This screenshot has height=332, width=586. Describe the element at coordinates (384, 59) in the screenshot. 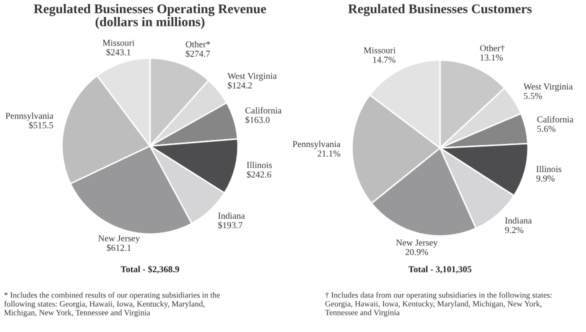

I see `data-label: 14.7%` at that location.